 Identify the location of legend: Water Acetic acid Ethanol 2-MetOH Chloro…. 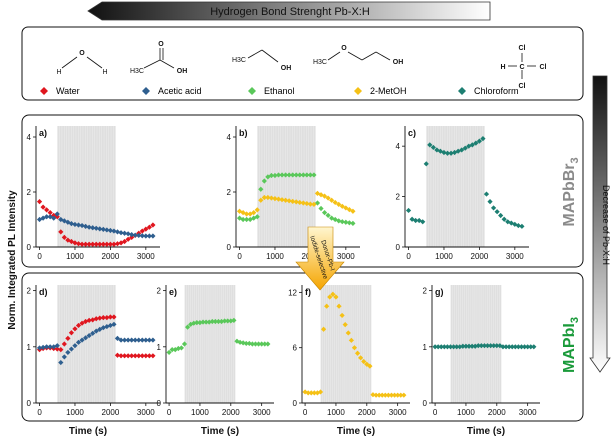
(279, 91).